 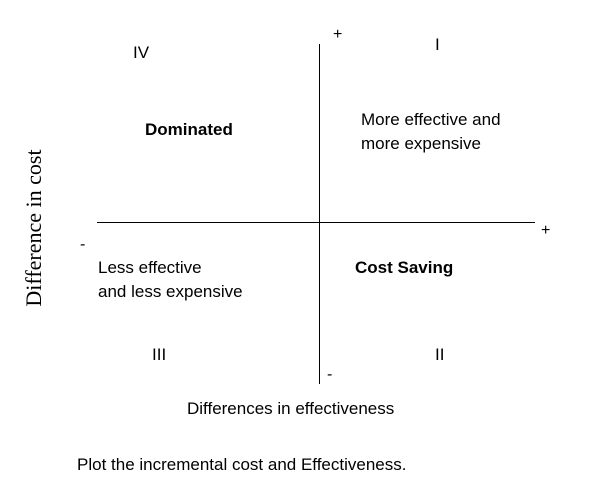 I want to click on quadrant-ii-numeral: II, so click(x=440, y=354).